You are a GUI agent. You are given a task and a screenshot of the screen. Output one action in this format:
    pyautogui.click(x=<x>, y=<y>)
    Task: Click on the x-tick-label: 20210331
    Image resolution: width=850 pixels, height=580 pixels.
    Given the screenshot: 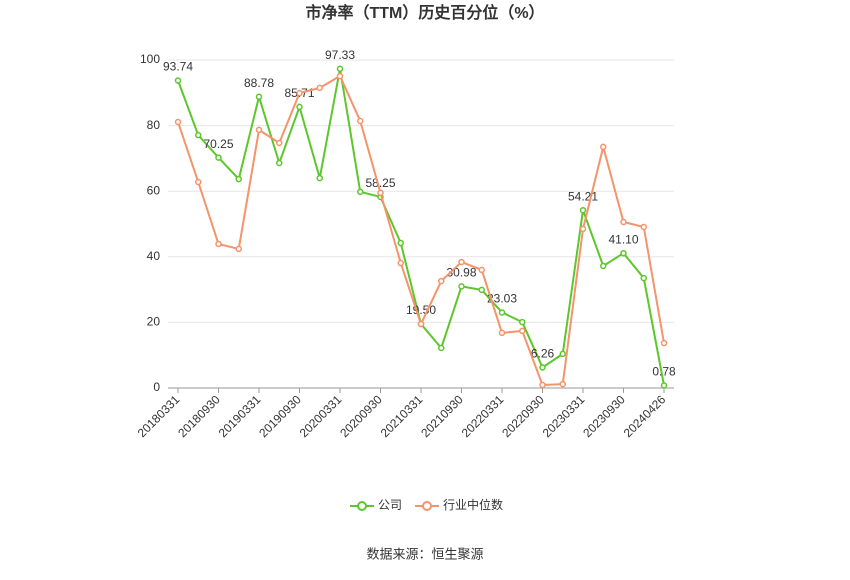 What is the action you would take?
    pyautogui.click(x=402, y=416)
    